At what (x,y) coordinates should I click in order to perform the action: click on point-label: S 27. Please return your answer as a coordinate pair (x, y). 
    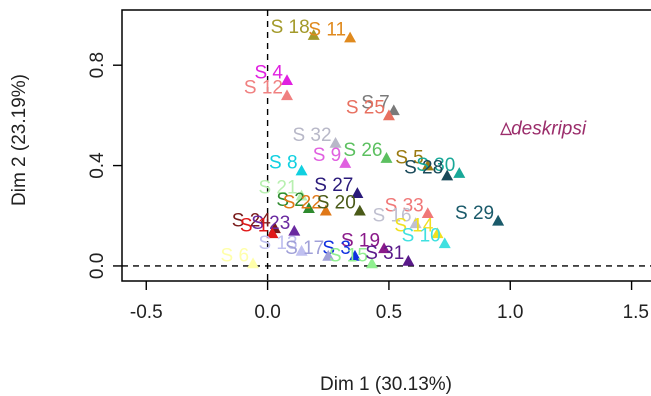
    Looking at the image, I should click on (333, 185).